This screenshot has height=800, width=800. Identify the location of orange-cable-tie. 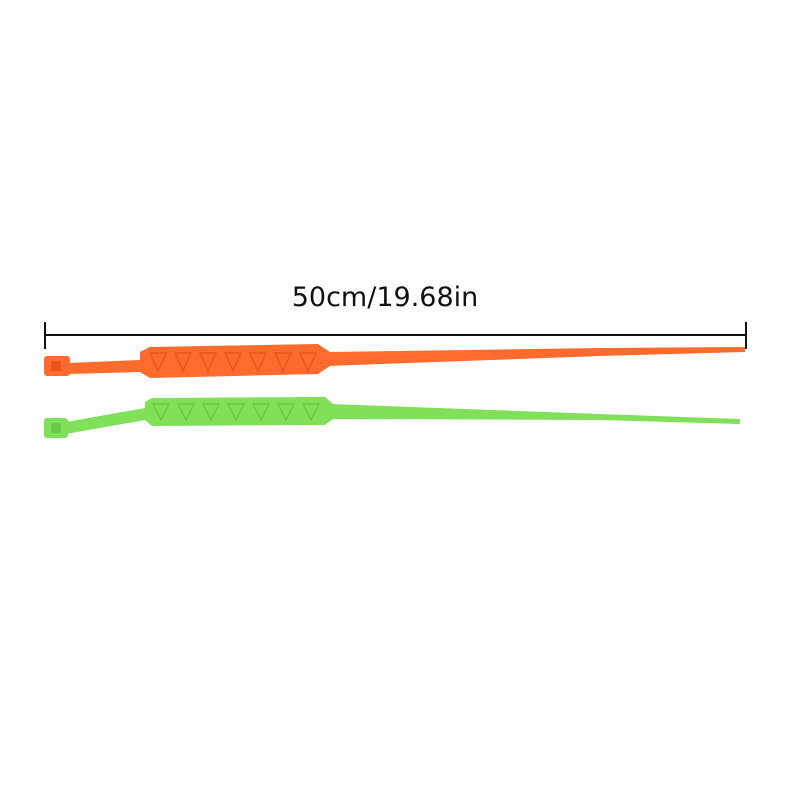
(394, 361).